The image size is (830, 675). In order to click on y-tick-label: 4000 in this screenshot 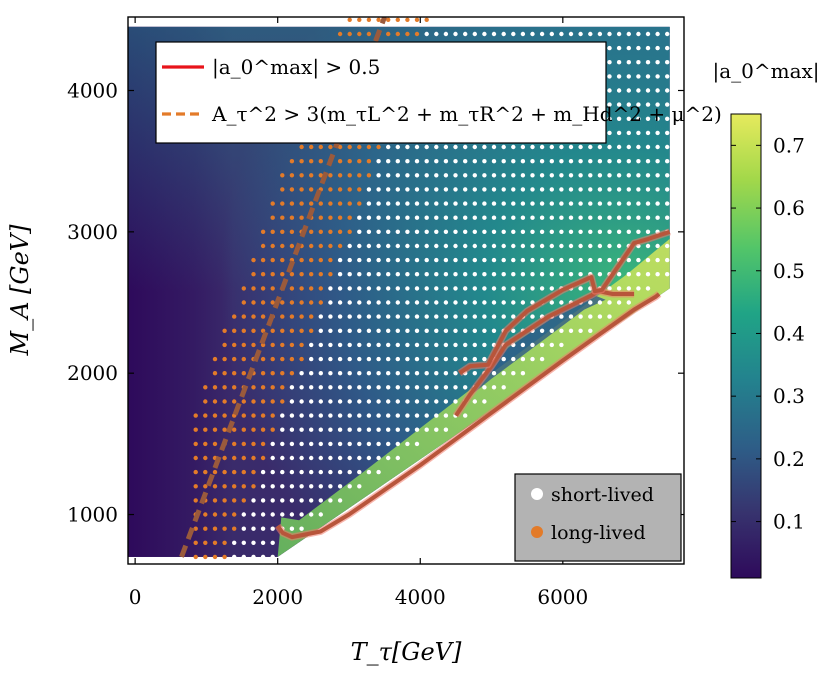, I will do `click(92, 90)`.